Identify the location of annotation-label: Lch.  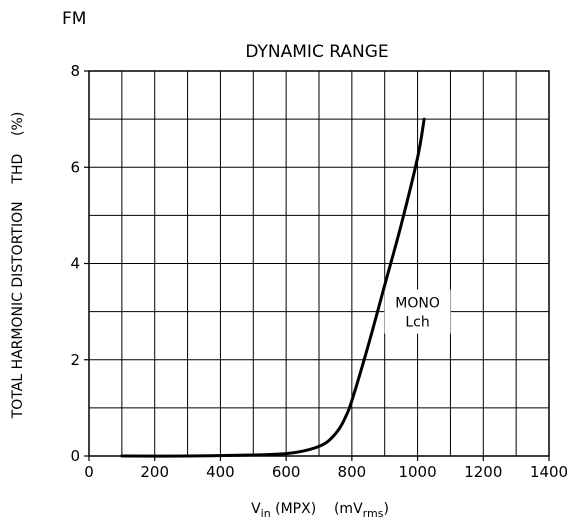
(417, 323).